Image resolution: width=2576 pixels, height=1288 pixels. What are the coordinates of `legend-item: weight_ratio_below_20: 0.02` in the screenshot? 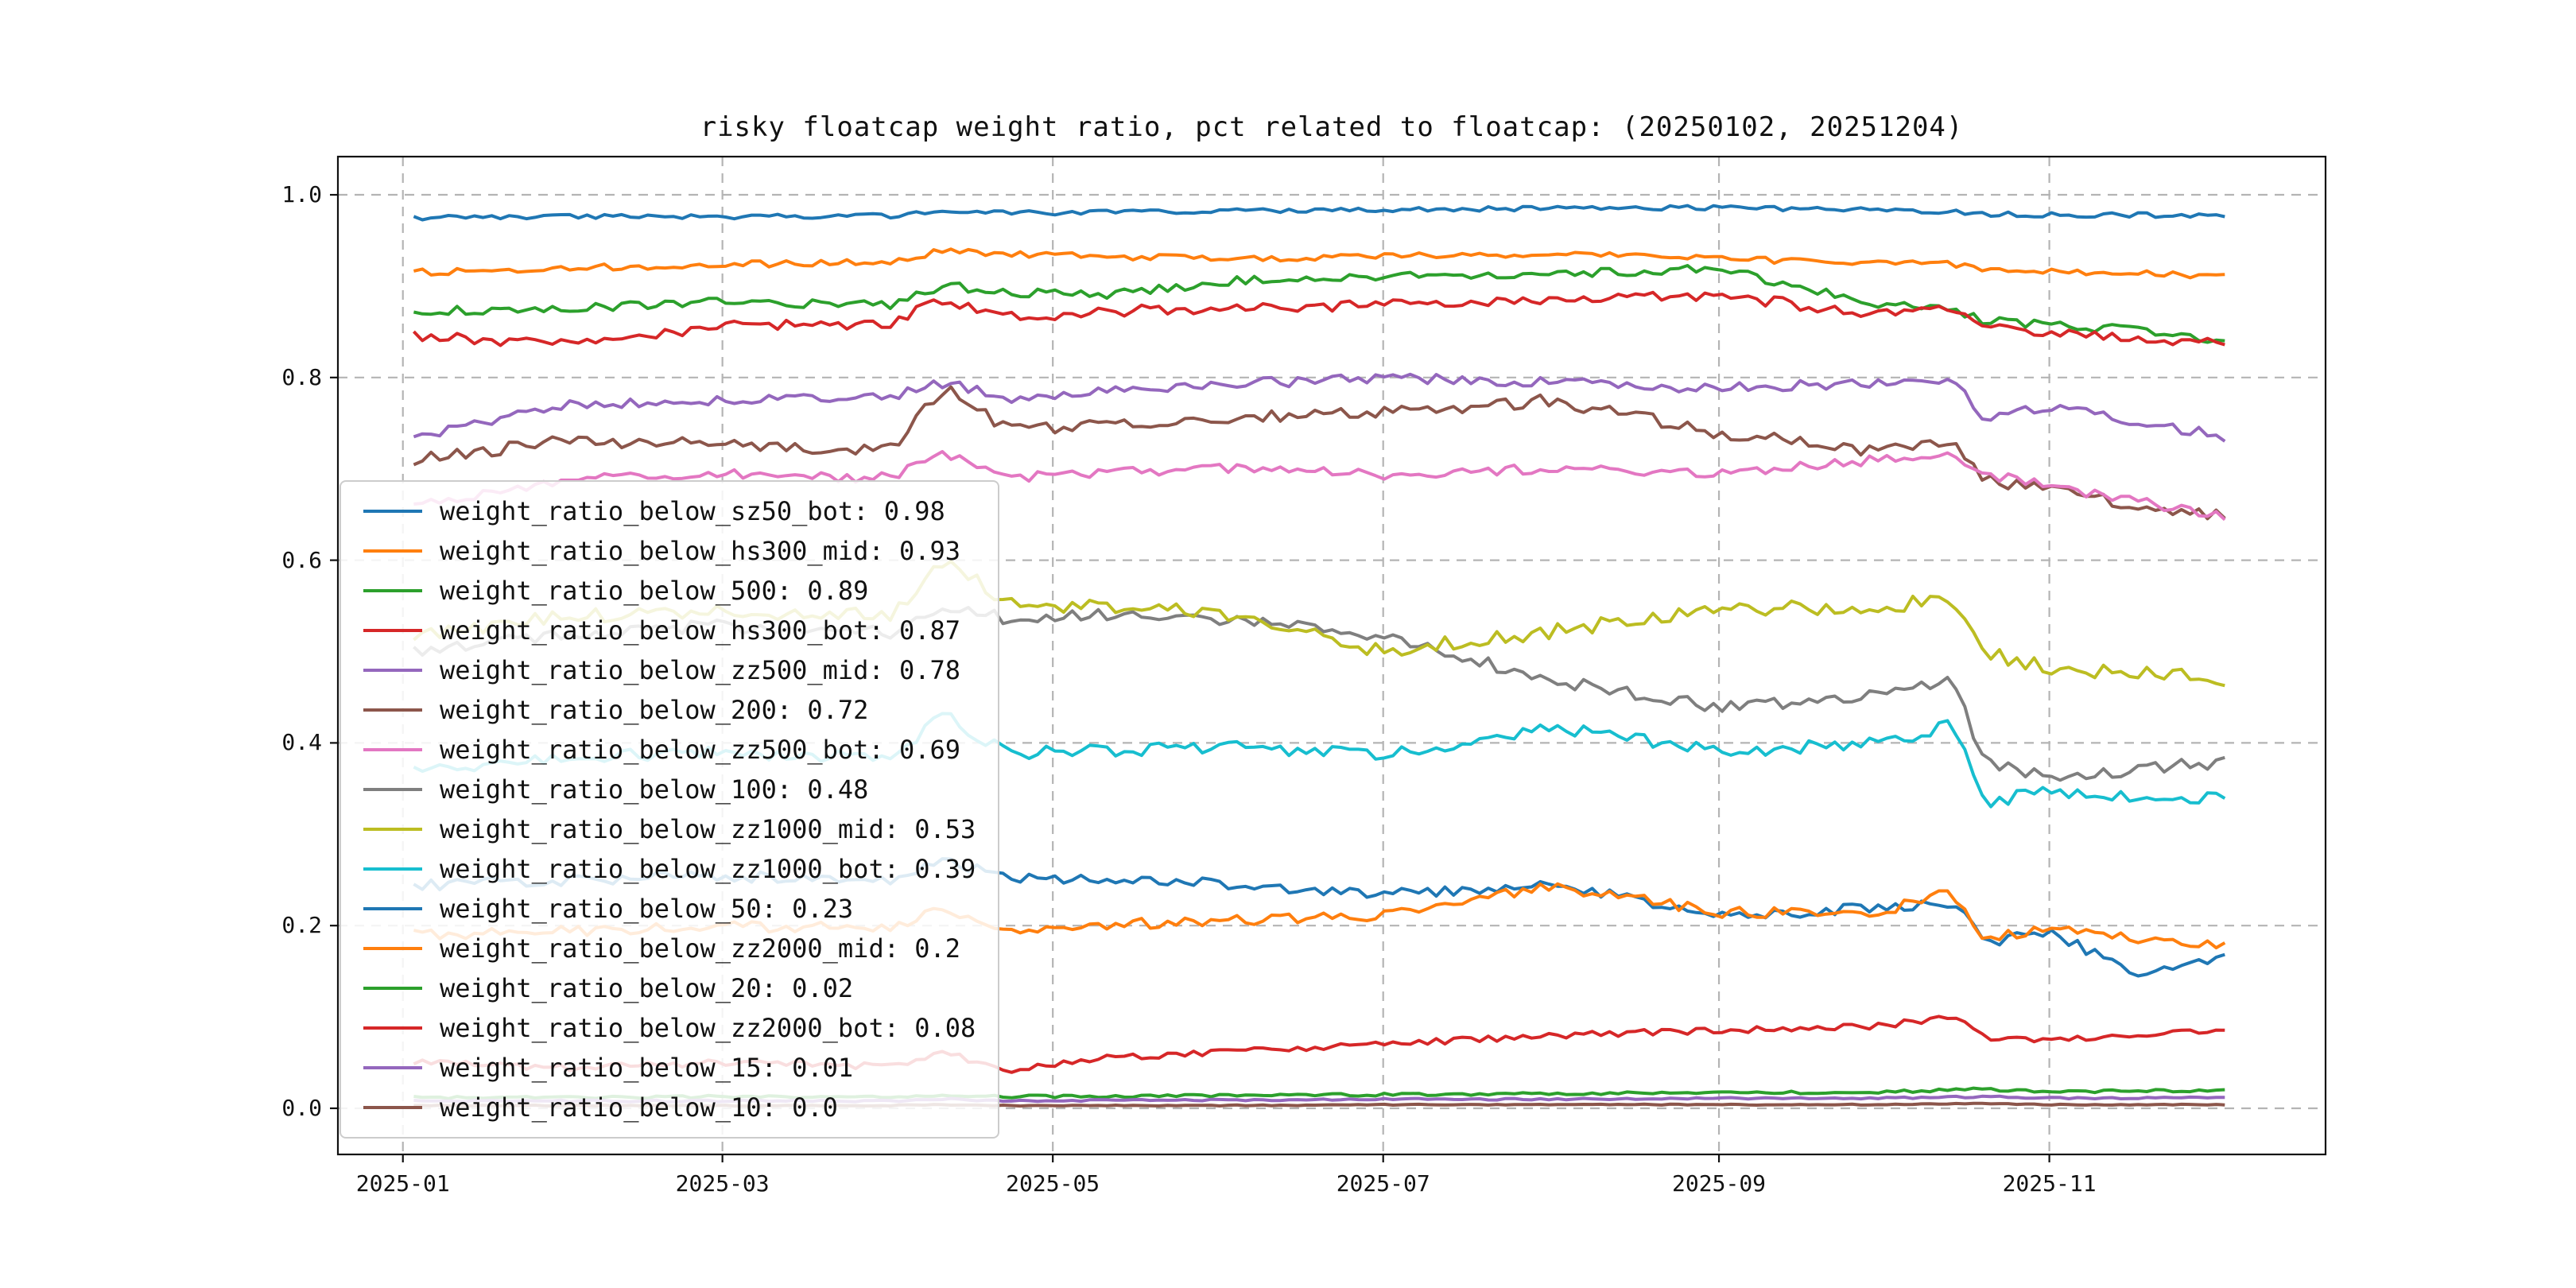 It's located at (669, 988).